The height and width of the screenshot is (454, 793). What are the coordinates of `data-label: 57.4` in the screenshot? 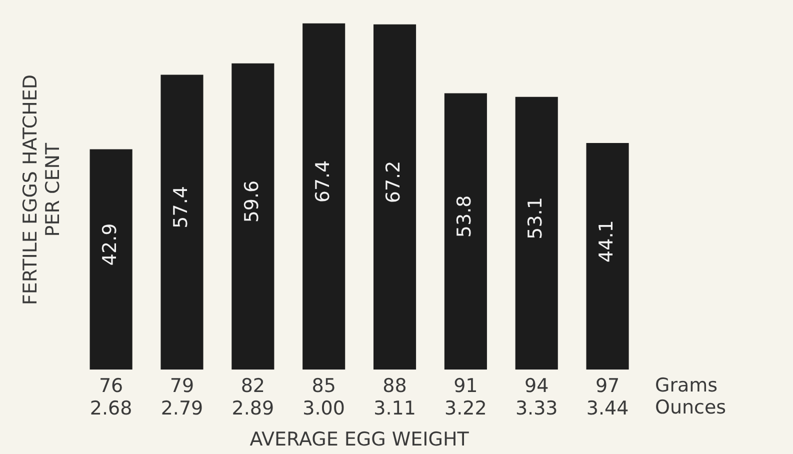 It's located at (181, 207).